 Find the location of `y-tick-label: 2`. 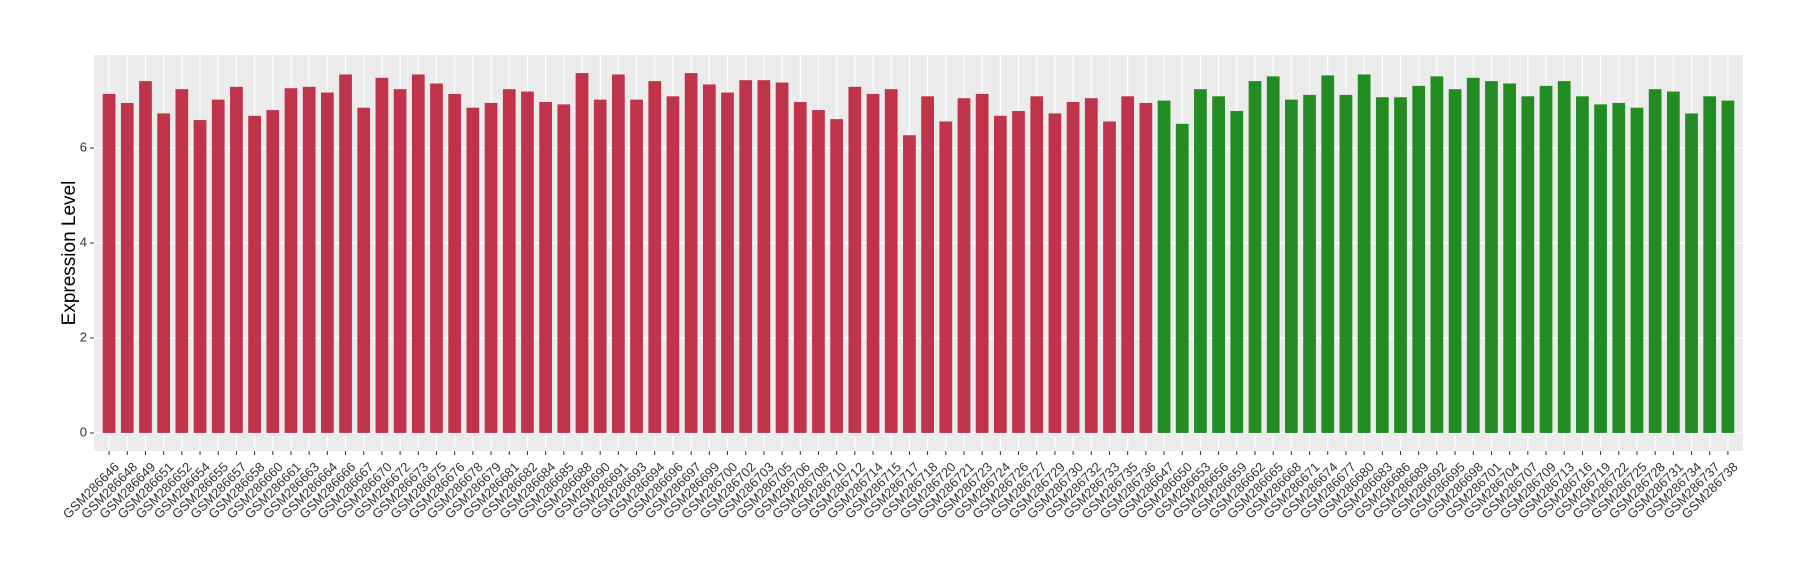

y-tick-label: 2 is located at coordinates (83, 336).